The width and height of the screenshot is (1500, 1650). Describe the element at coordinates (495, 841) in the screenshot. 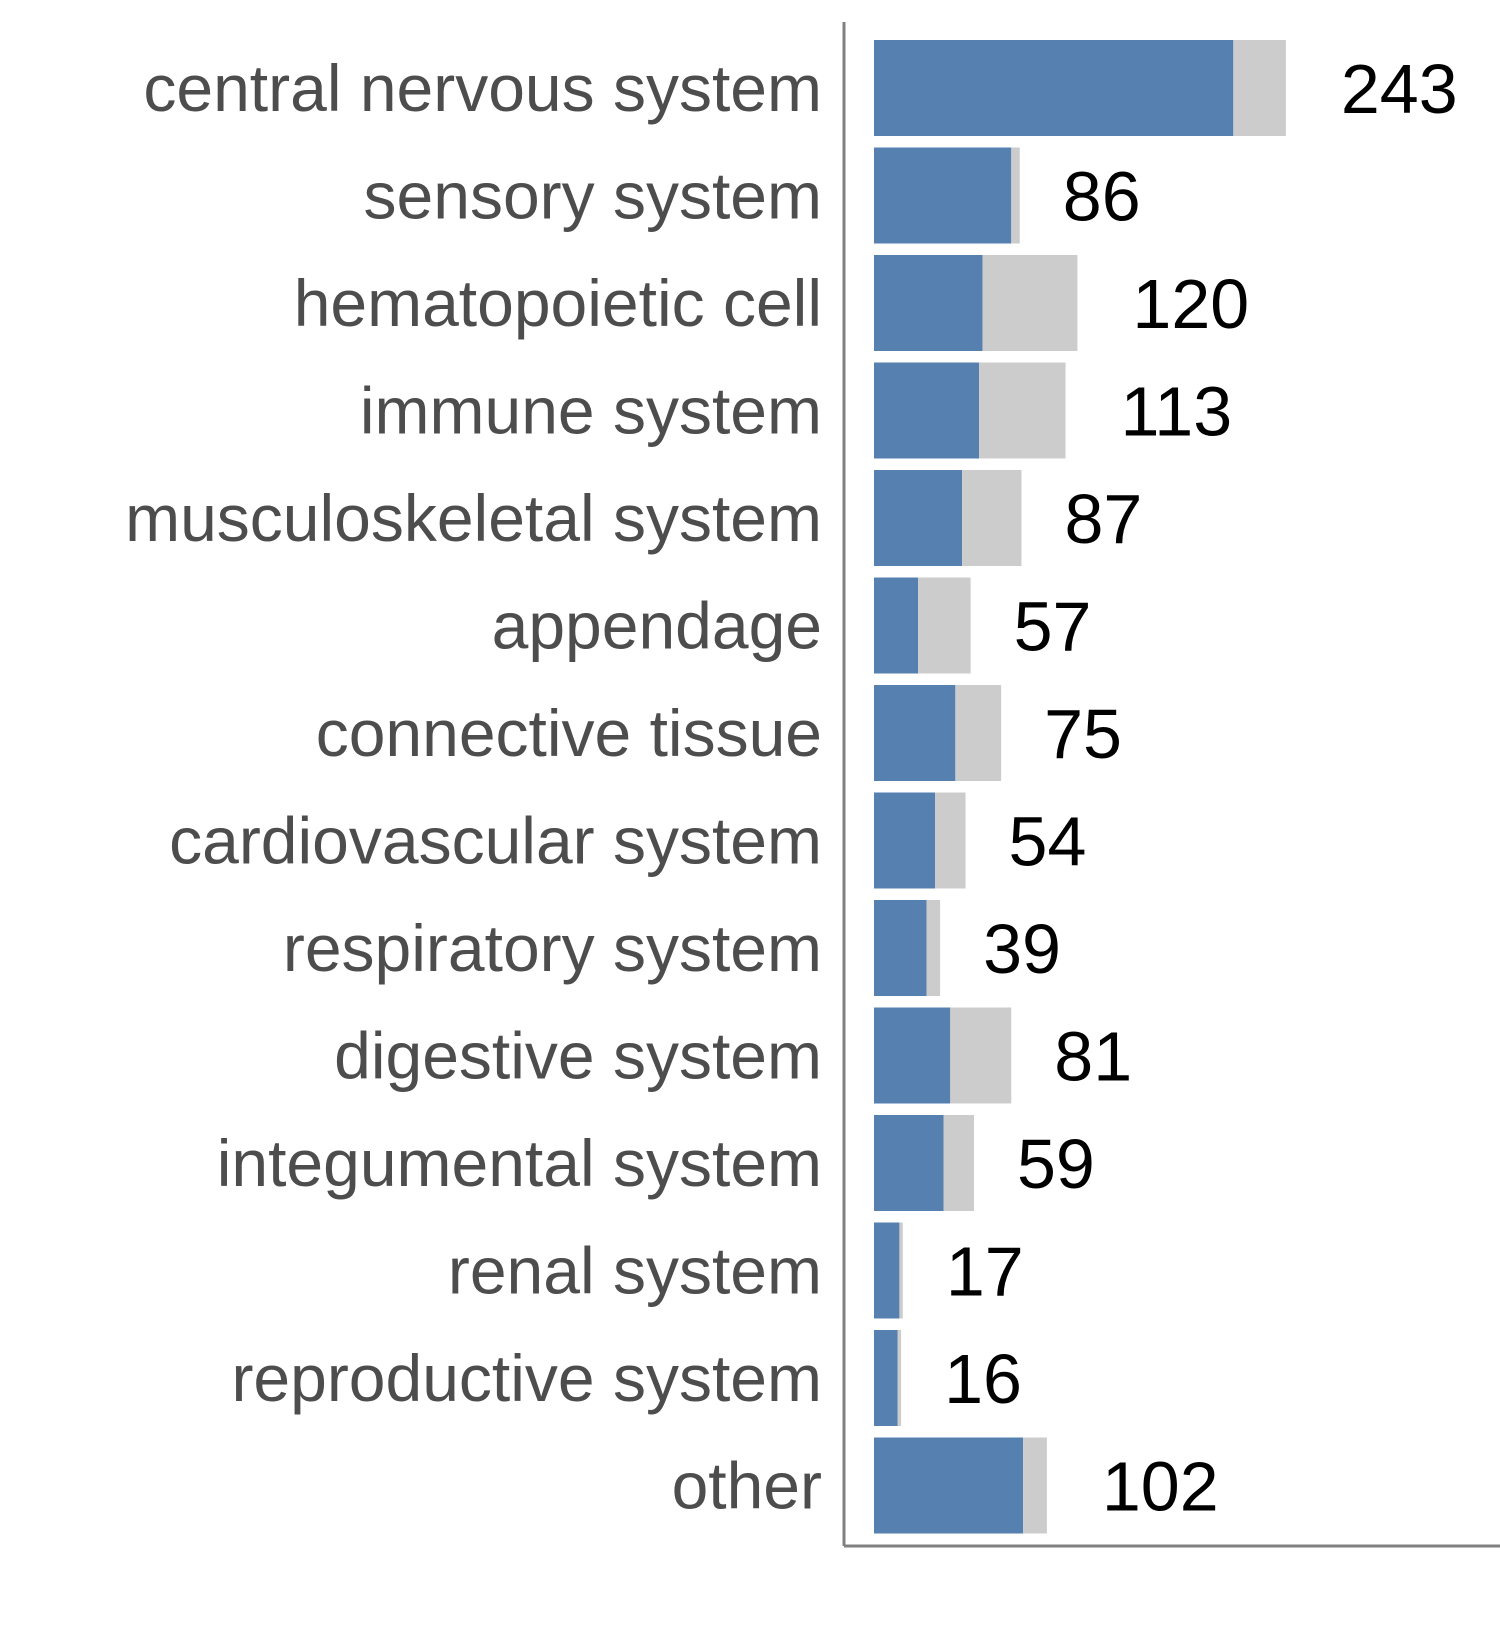

I see `category-label-7: cardiovascular system` at that location.